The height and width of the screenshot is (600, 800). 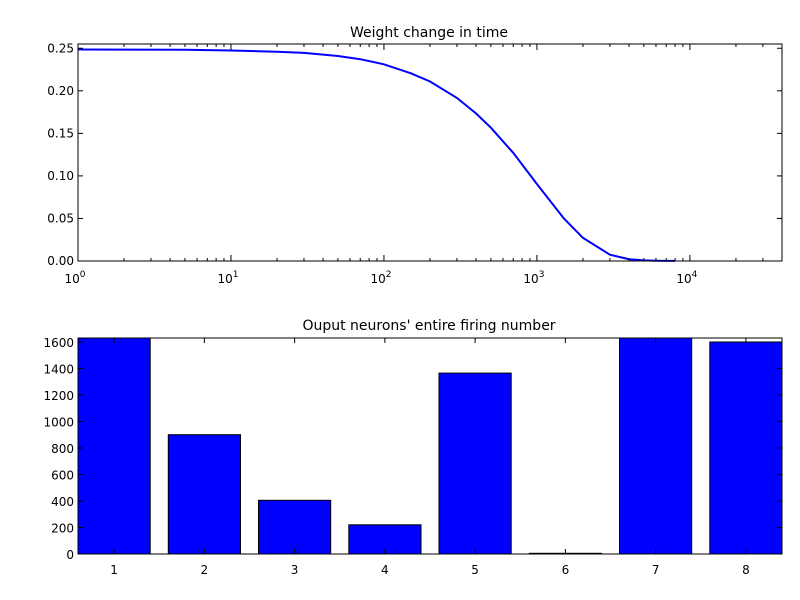 I want to click on top-y-tick-label: 0.25, so click(x=60, y=48).